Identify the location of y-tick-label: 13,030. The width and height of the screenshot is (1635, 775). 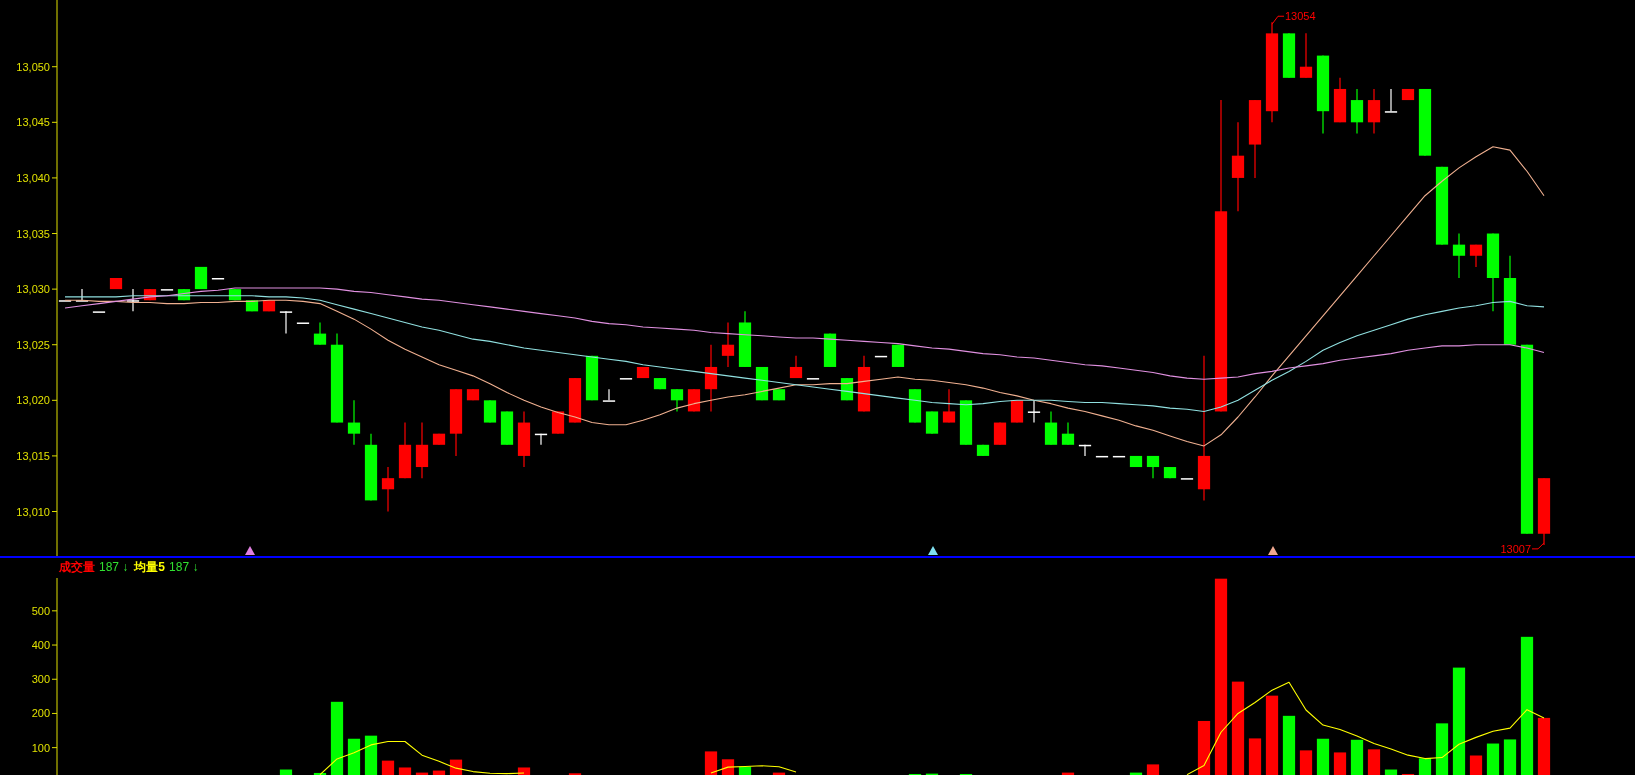
(33, 289).